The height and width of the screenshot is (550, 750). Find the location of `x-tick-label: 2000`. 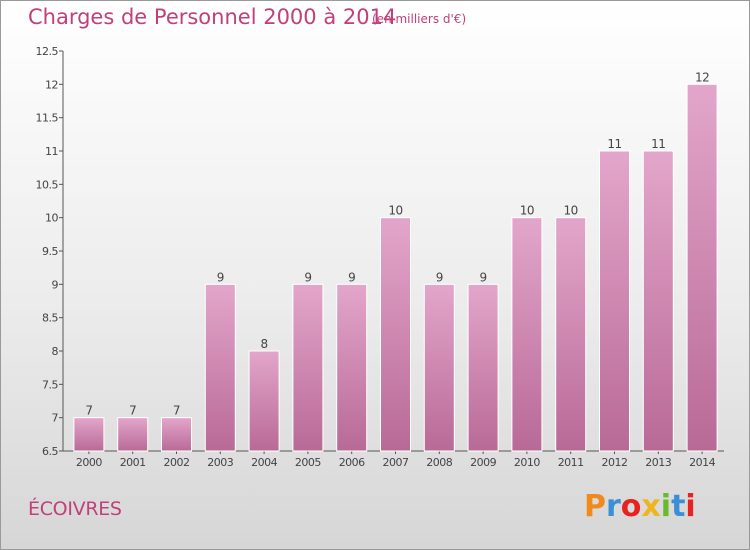

x-tick-label: 2000 is located at coordinates (89, 462).